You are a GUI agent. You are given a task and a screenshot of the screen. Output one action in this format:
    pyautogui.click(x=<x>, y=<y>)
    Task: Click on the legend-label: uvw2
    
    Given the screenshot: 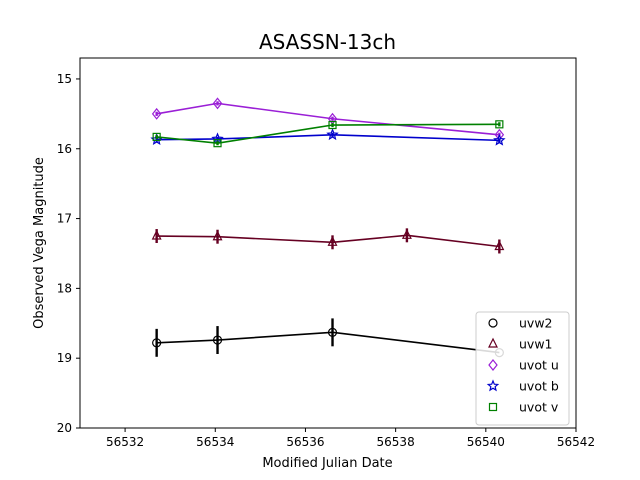 What is the action you would take?
    pyautogui.click(x=536, y=323)
    